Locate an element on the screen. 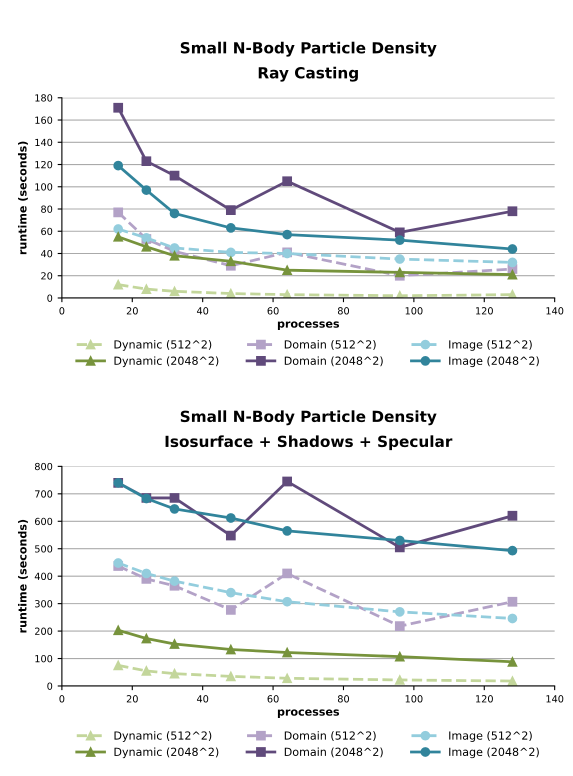 The width and height of the screenshot is (573, 776). y-tick-label: 180 is located at coordinates (43, 98).